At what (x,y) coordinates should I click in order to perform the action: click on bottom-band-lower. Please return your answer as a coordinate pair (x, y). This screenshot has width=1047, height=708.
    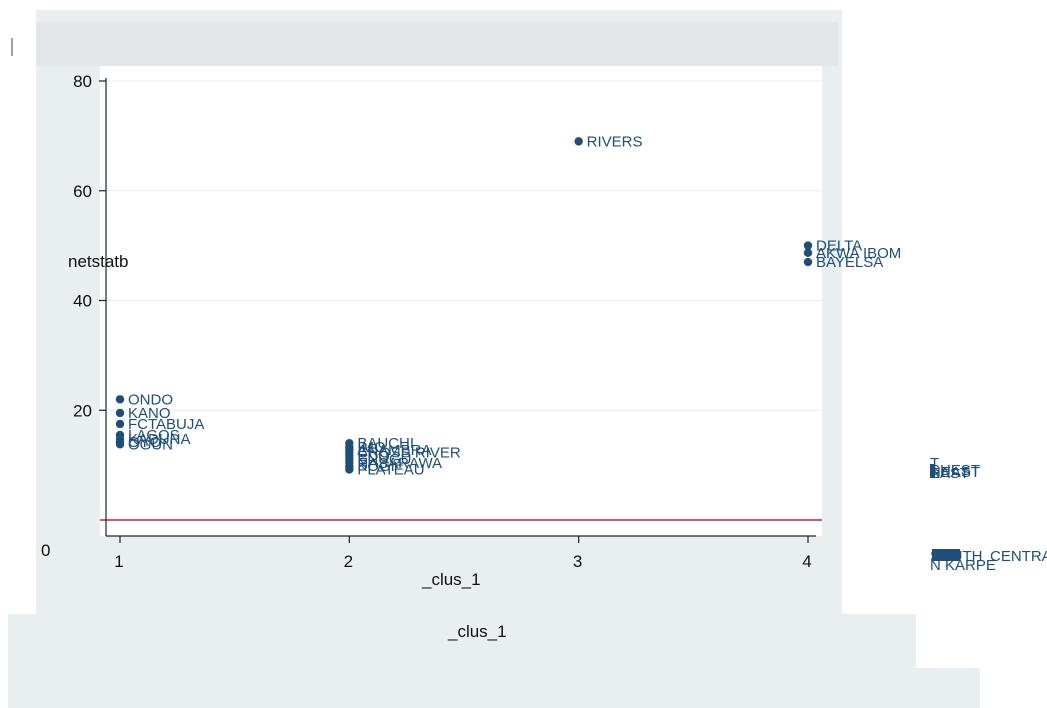
    Looking at the image, I should click on (494, 688).